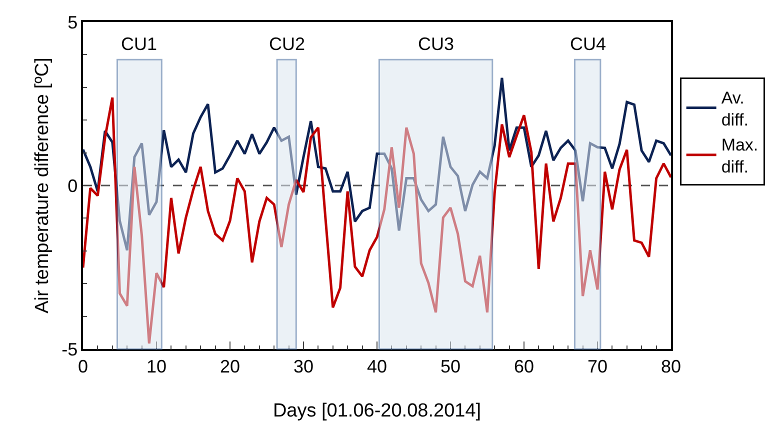  Describe the element at coordinates (303, 366) in the screenshot. I see `x-tick-label: 30` at that location.